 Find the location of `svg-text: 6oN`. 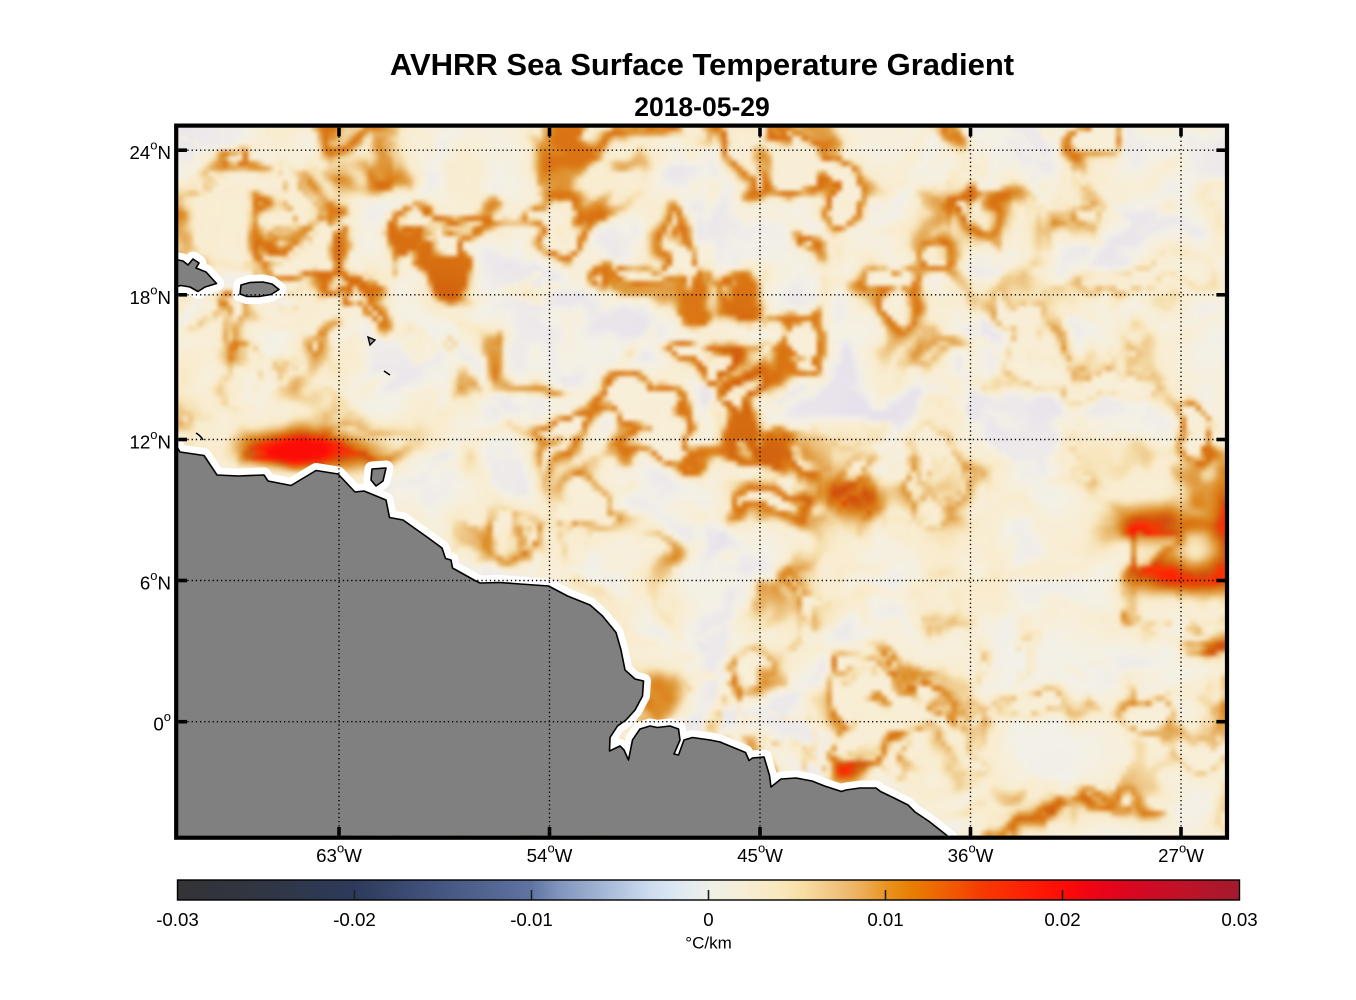

svg-text: 6oN is located at coordinates (155, 581).